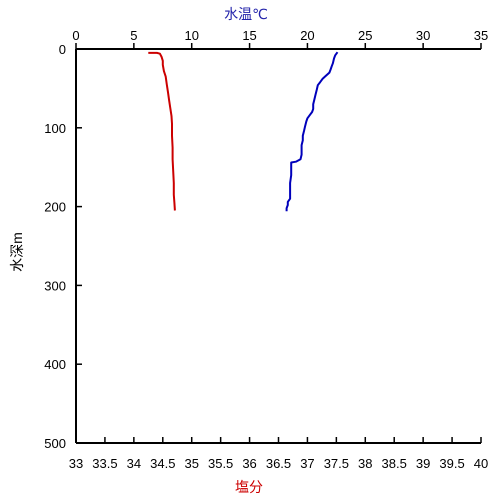 This screenshot has width=500, height=500. I want to click on top-axis-tick-label: 30, so click(423, 35).